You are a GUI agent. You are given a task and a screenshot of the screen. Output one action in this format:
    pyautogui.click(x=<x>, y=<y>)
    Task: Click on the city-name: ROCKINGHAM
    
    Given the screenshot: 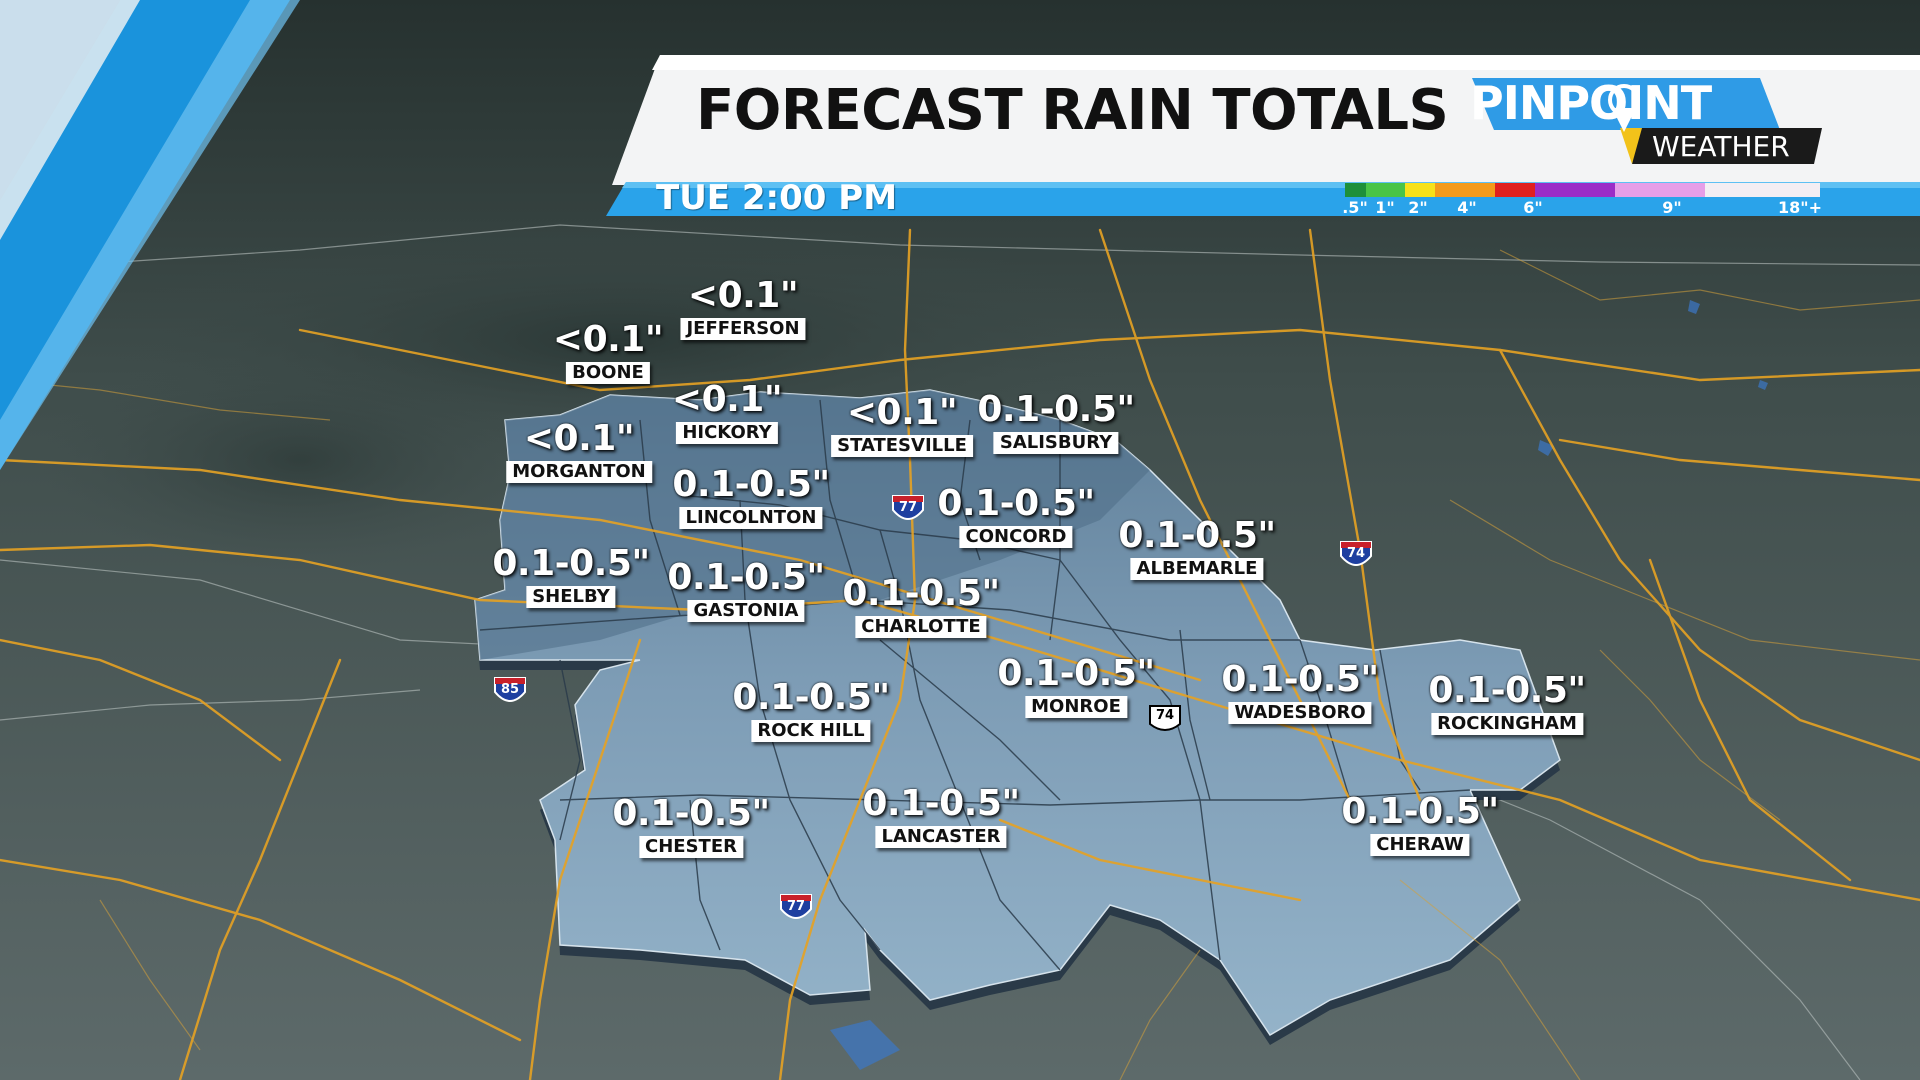 What is the action you would take?
    pyautogui.click(x=1507, y=724)
    